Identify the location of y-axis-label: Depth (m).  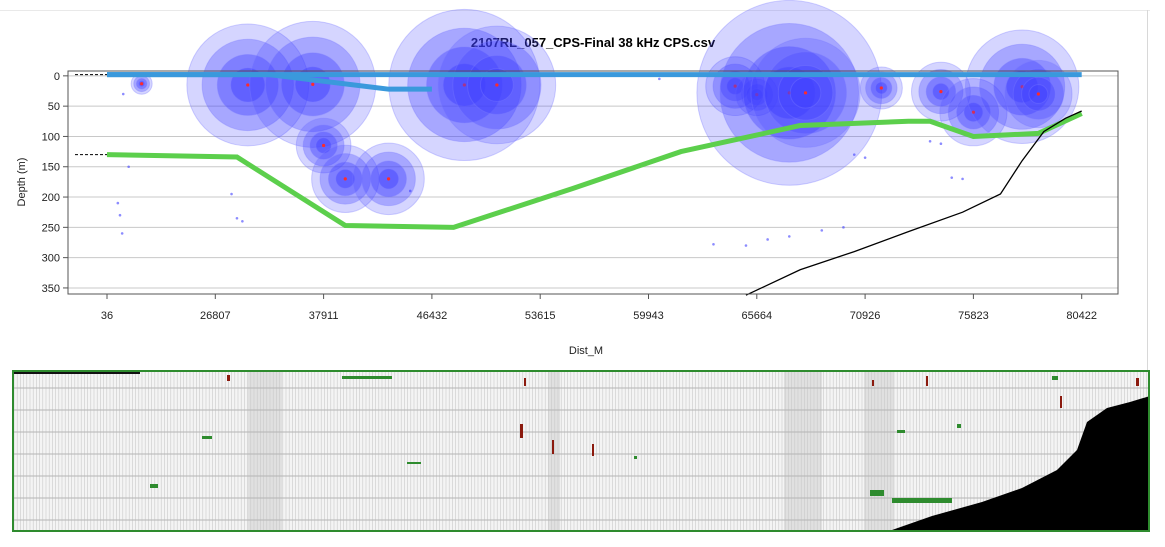
(22, 182).